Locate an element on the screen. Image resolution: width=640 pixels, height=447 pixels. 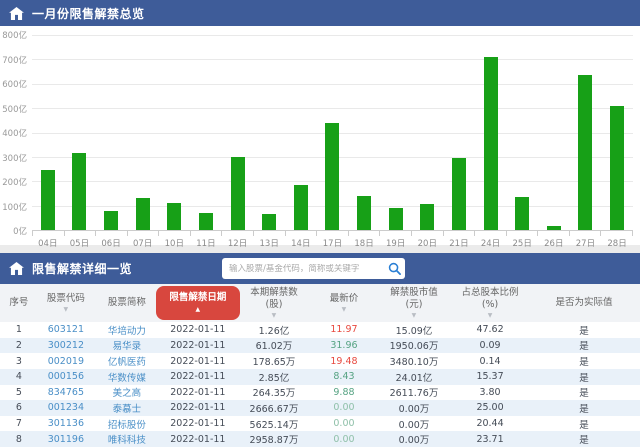
chart-bar-28日 is located at coordinates (617, 167).